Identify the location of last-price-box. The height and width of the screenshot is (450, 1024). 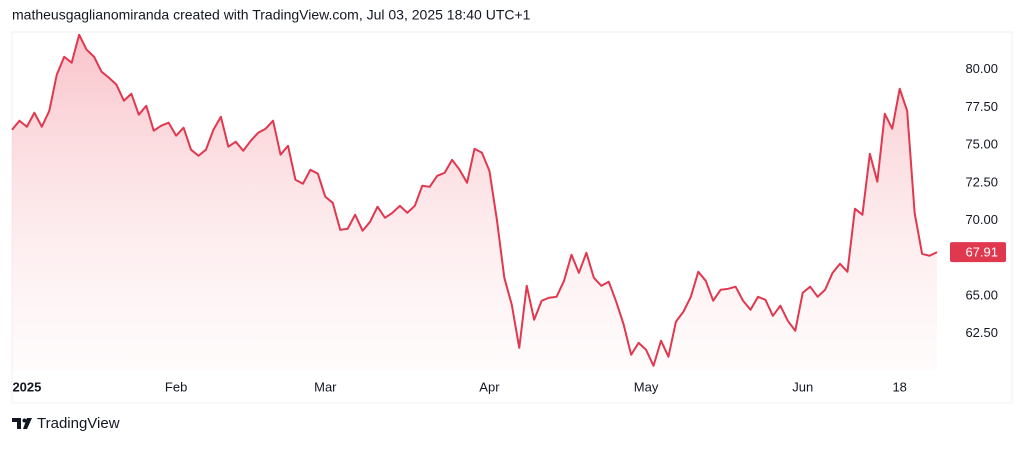
(978, 252).